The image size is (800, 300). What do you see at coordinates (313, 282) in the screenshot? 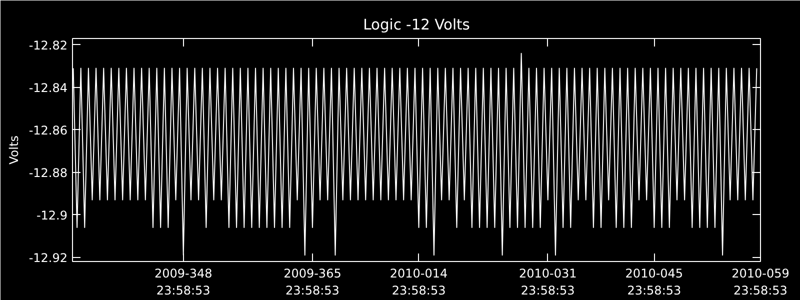
I see `x-tick-label: 2009-365 23:58:53` at bounding box center [313, 282].